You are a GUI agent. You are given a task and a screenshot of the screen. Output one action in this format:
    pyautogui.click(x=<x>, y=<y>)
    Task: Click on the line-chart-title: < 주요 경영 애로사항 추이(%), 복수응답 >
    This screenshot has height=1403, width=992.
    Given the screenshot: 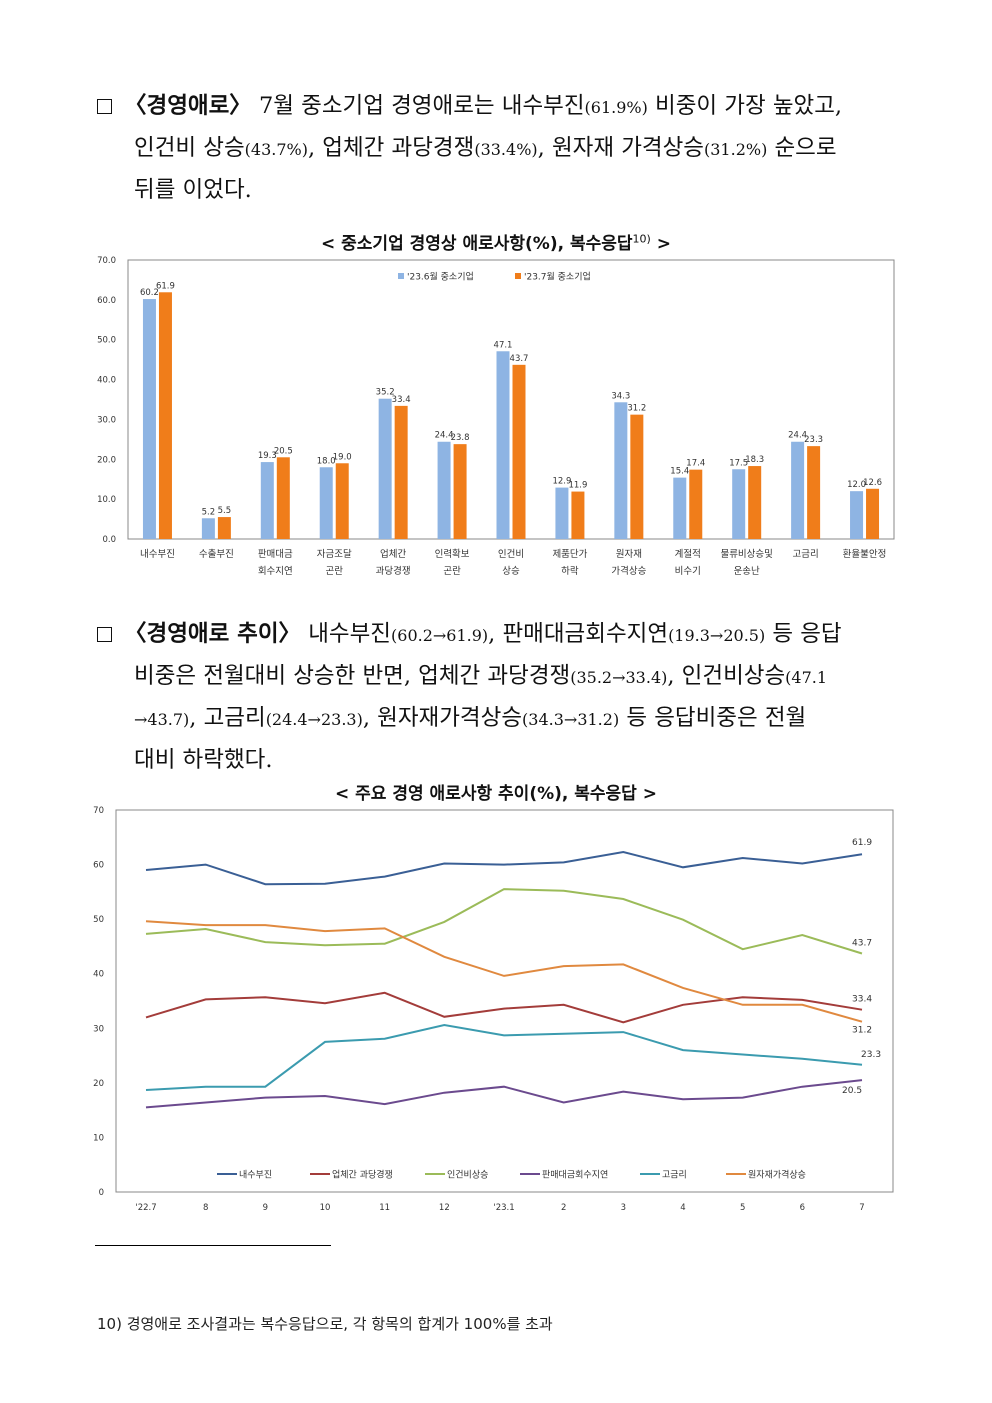 What is the action you would take?
    pyautogui.click(x=496, y=791)
    